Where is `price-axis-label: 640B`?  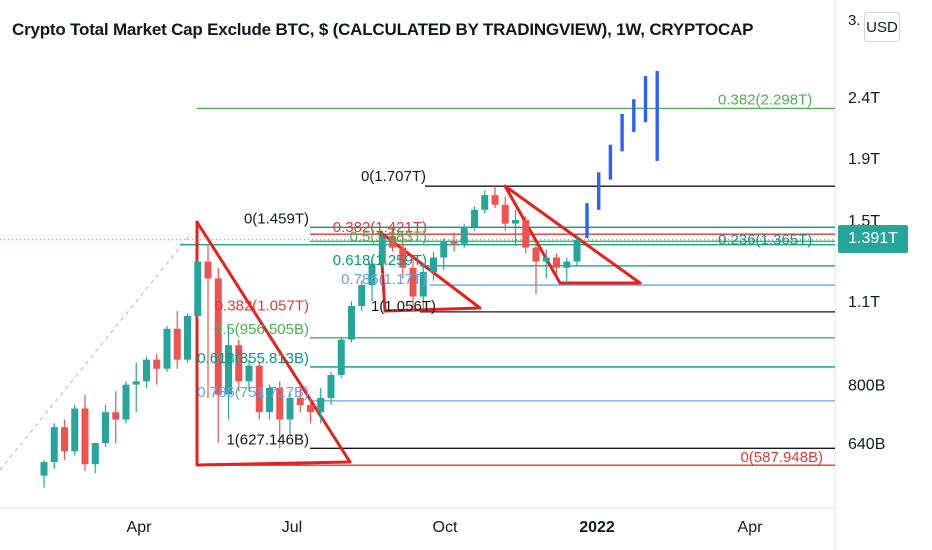 price-axis-label: 640B is located at coordinates (866, 444).